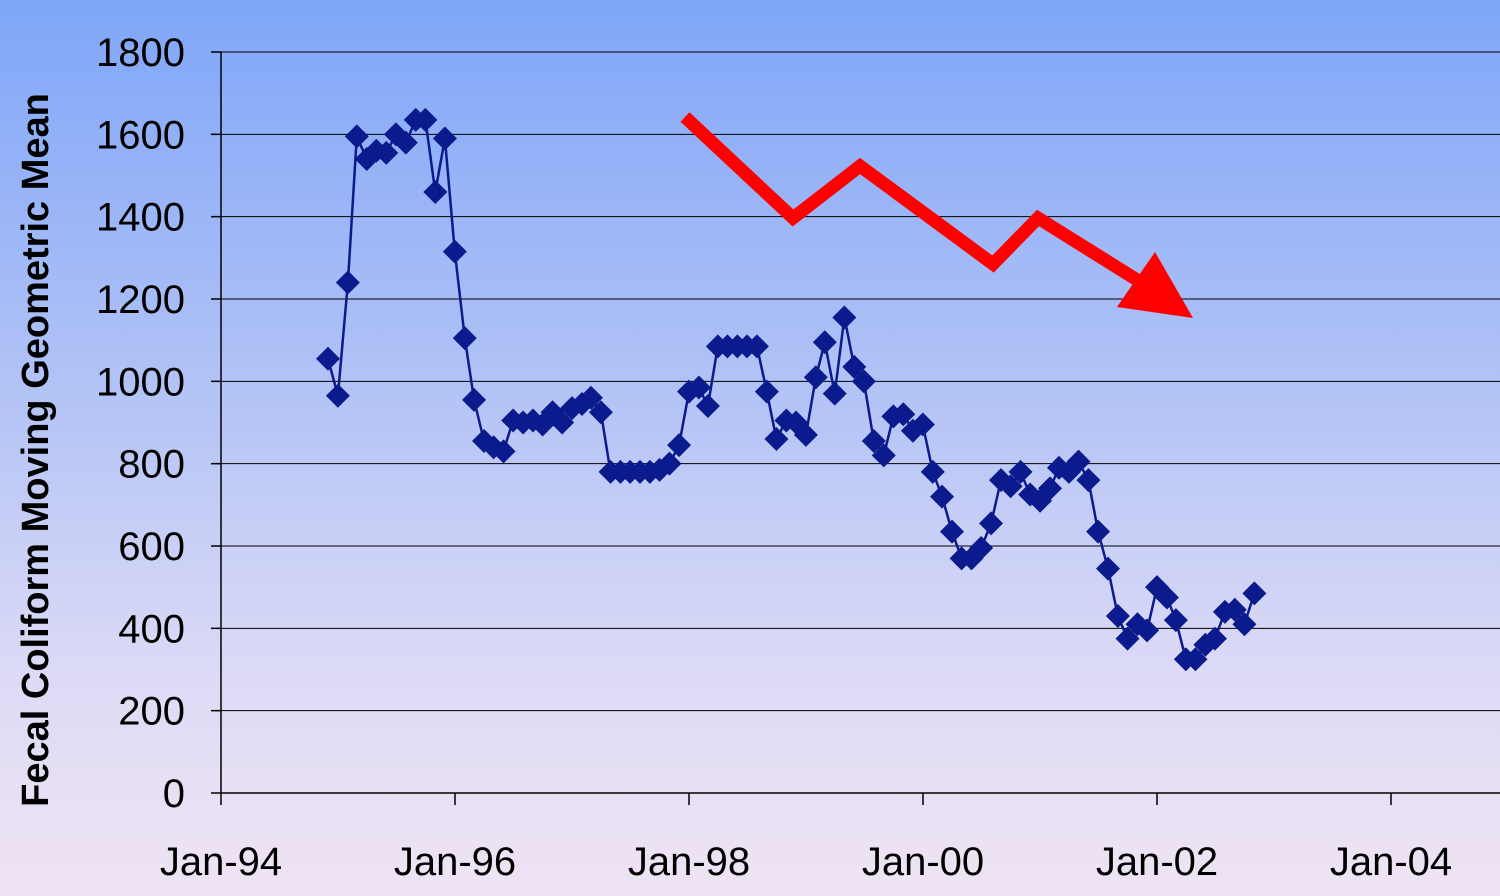  I want to click on x-tick-label: Jan-00, so click(923, 862).